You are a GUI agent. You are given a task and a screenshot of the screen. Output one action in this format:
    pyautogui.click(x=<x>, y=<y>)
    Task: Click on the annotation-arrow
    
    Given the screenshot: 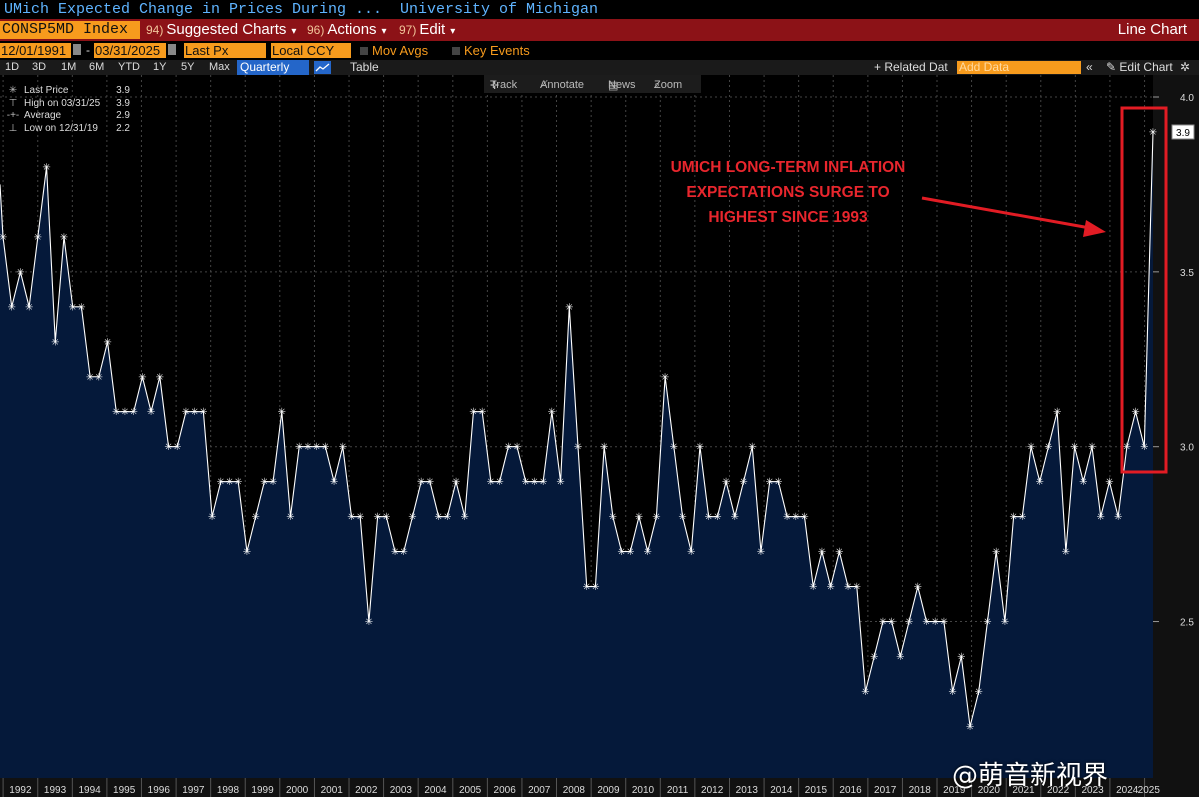 What is the action you would take?
    pyautogui.click(x=1006, y=213)
    